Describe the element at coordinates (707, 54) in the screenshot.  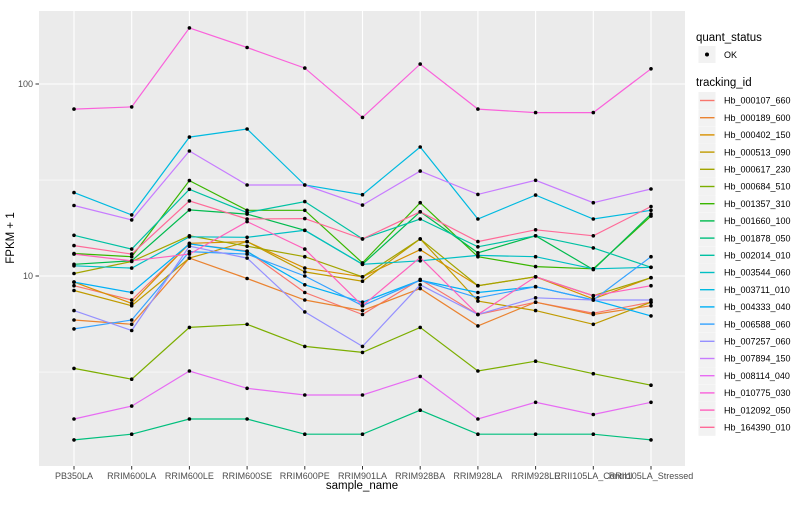
I see `ok-point-icon` at that location.